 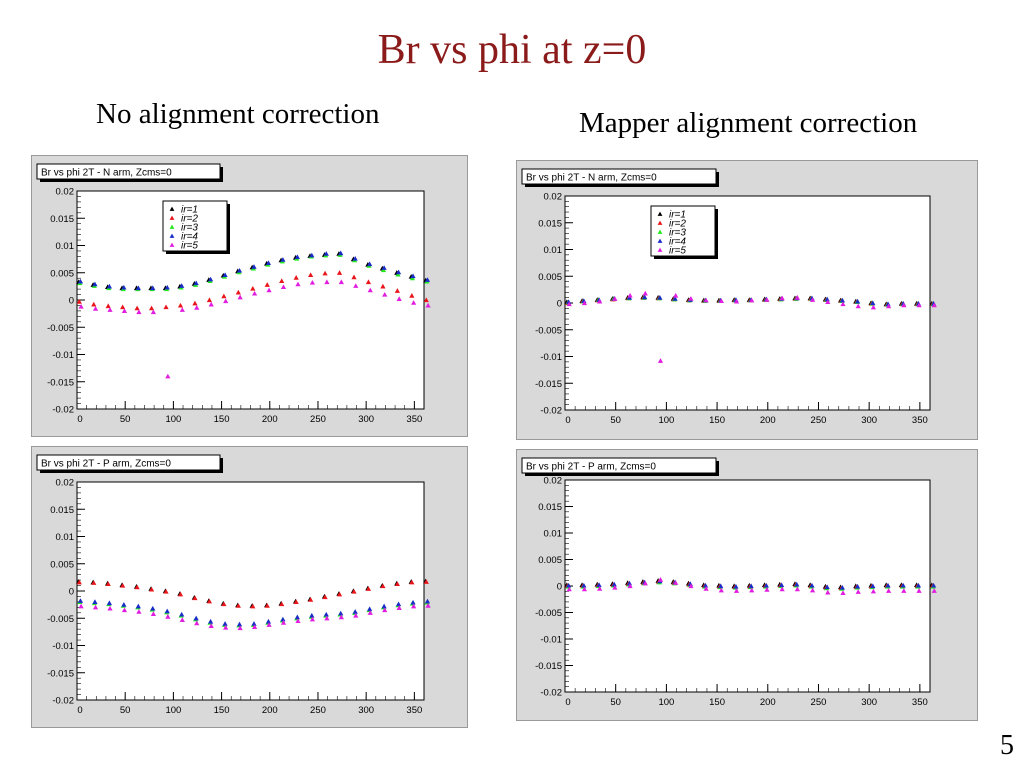 I want to click on plot-area, so click(x=747, y=303).